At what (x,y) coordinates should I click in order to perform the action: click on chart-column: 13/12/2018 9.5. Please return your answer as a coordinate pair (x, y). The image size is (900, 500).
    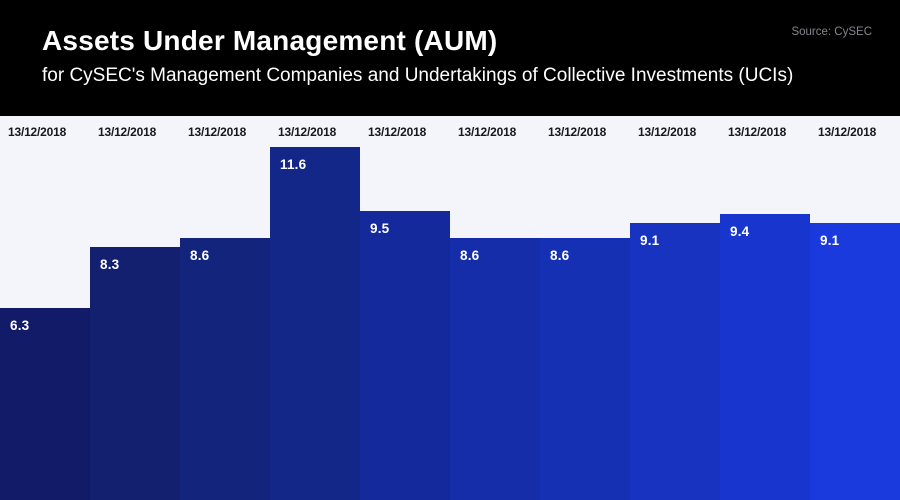
    Looking at the image, I should click on (405, 308).